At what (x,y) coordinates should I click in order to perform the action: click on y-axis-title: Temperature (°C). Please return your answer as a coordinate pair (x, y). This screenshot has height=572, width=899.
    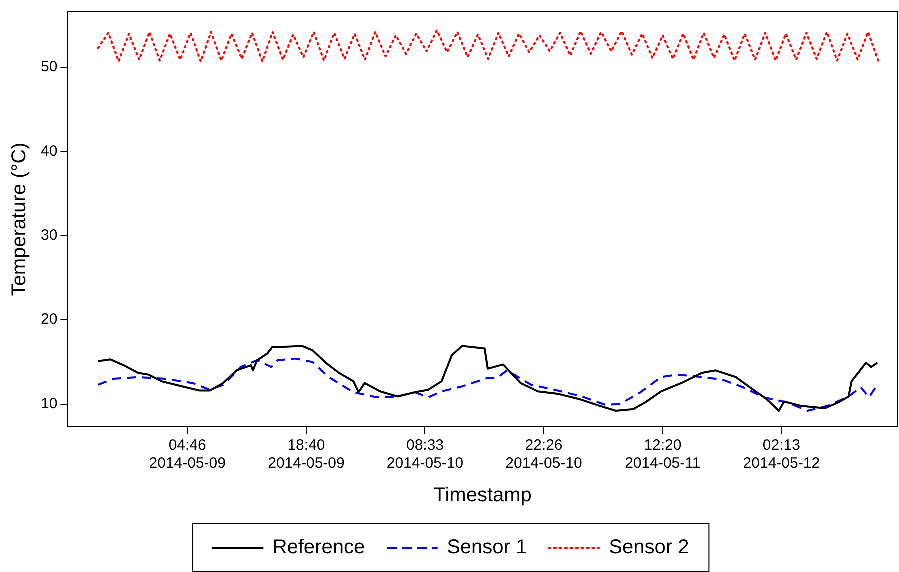
    Looking at the image, I should click on (19, 219).